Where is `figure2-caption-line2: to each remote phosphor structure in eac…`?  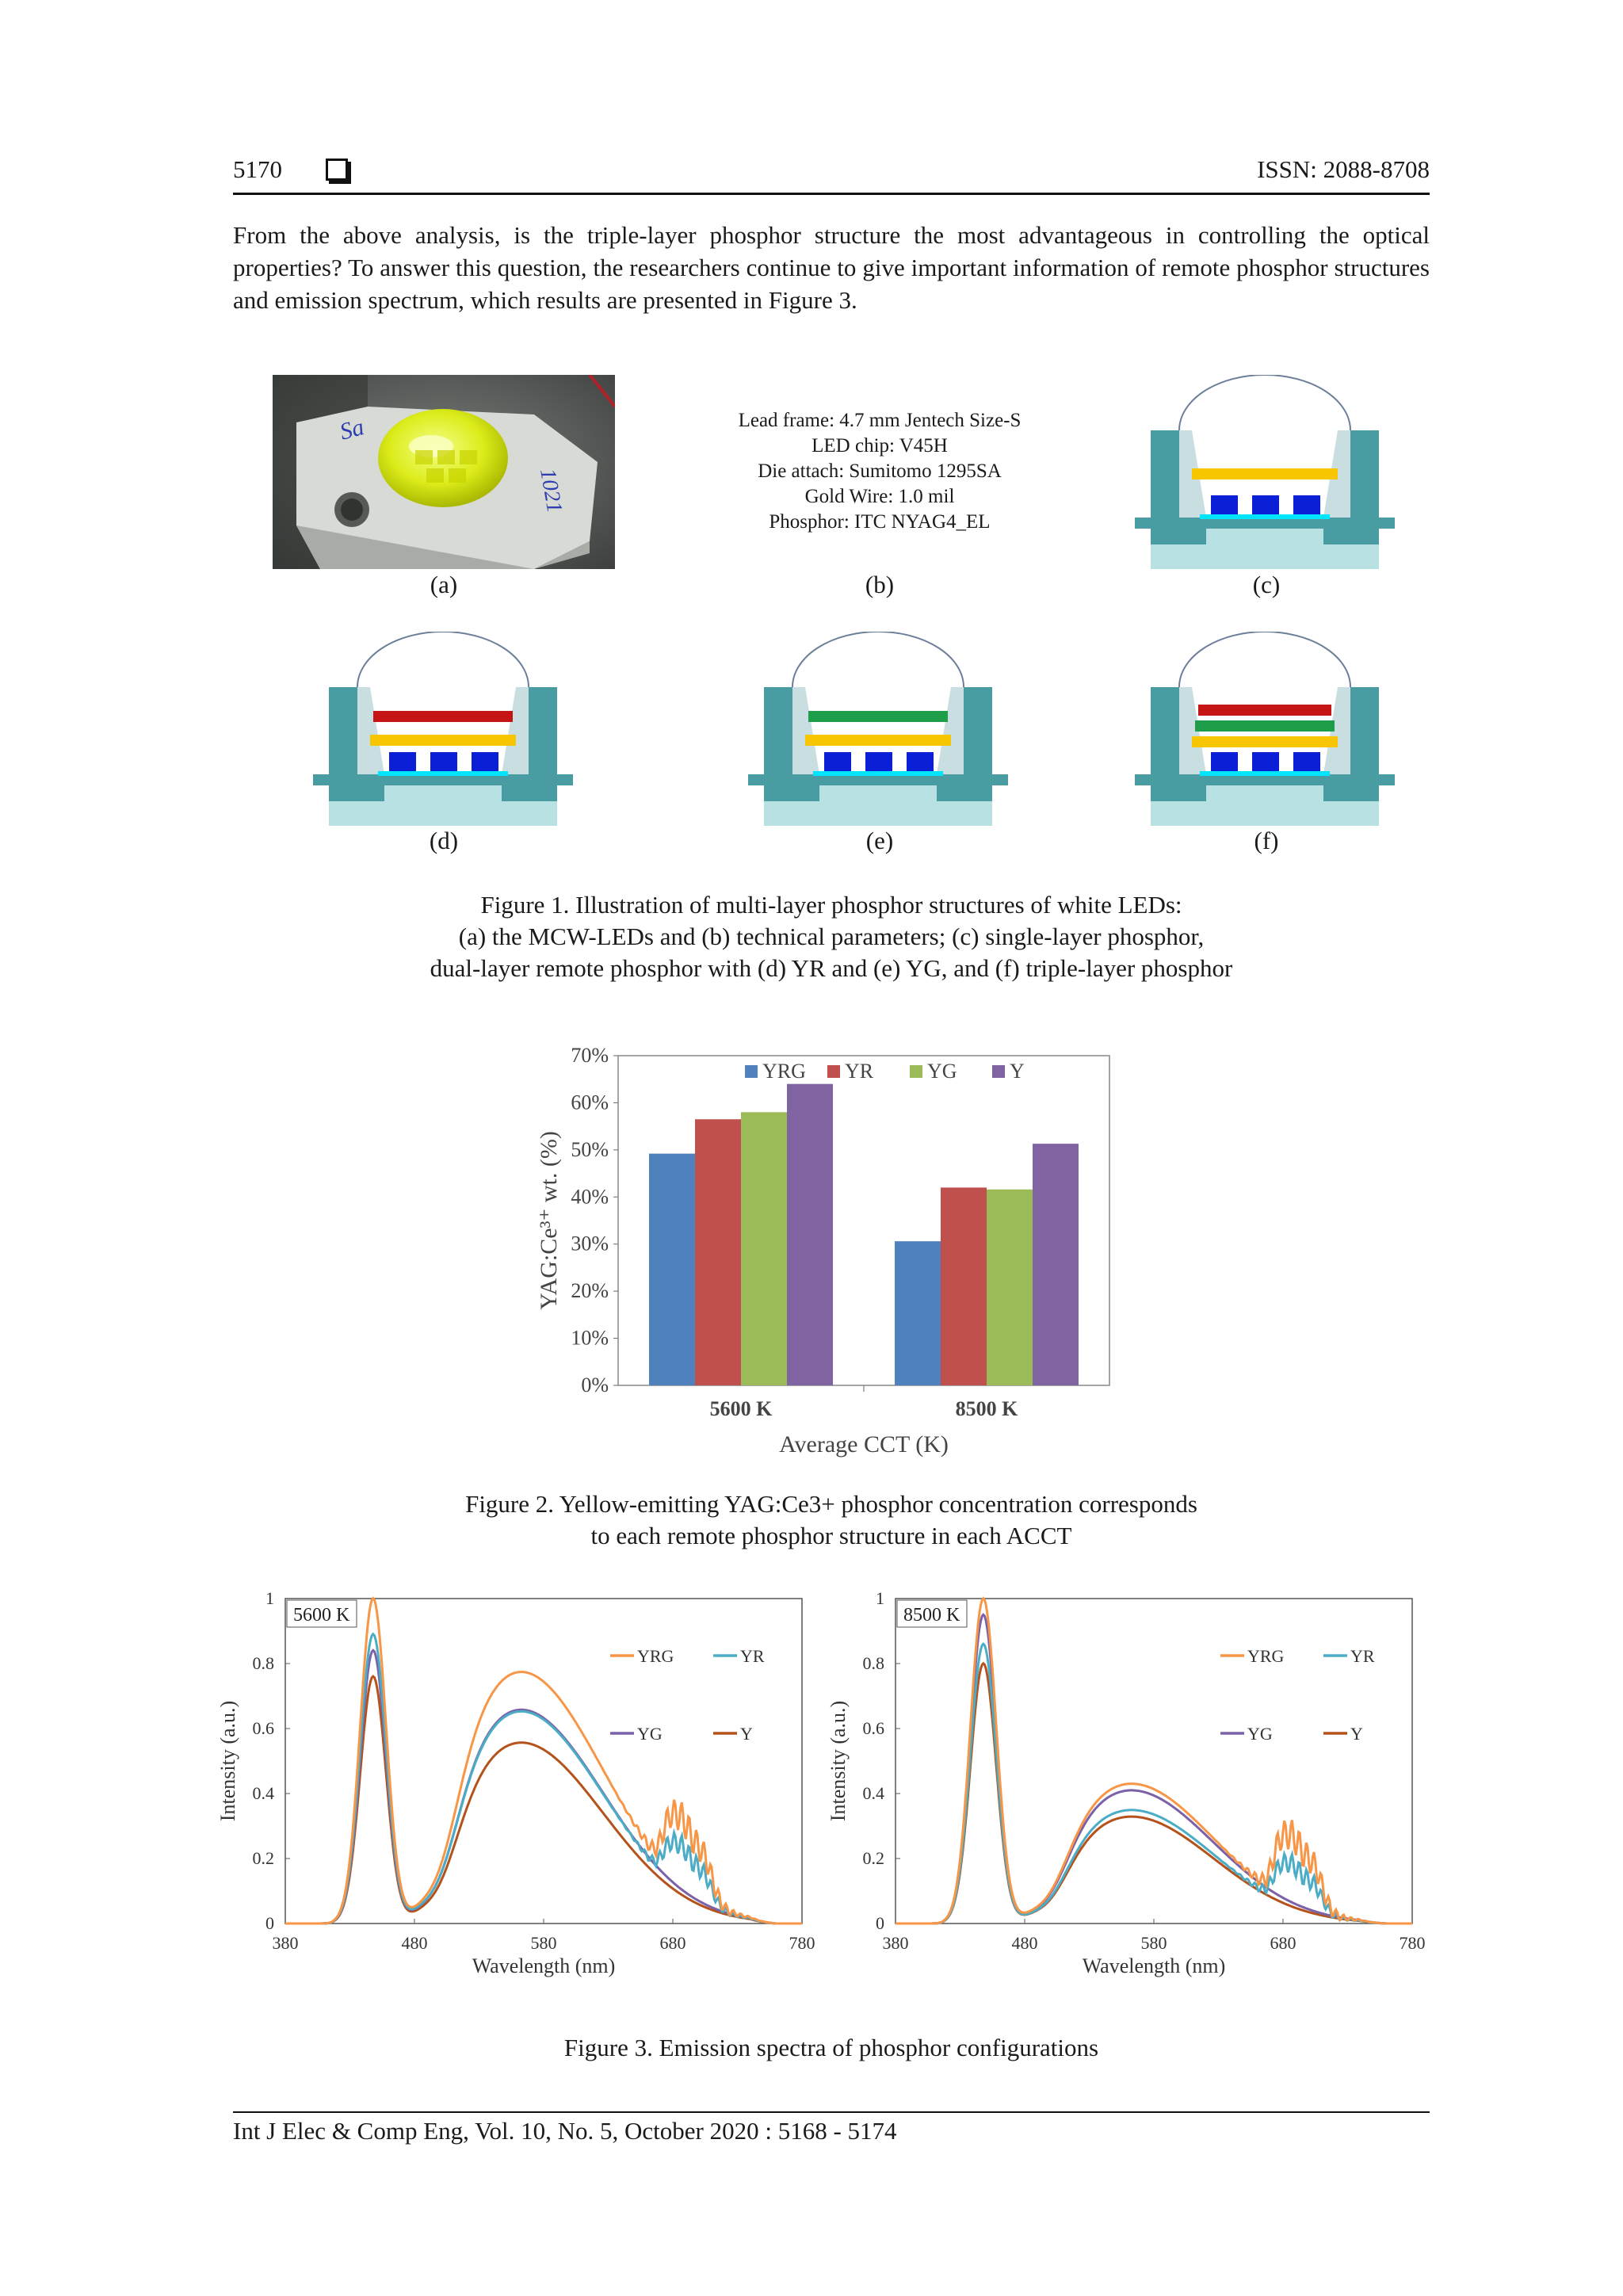 figure2-caption-line2: to each remote phosphor structure in eac… is located at coordinates (831, 1535).